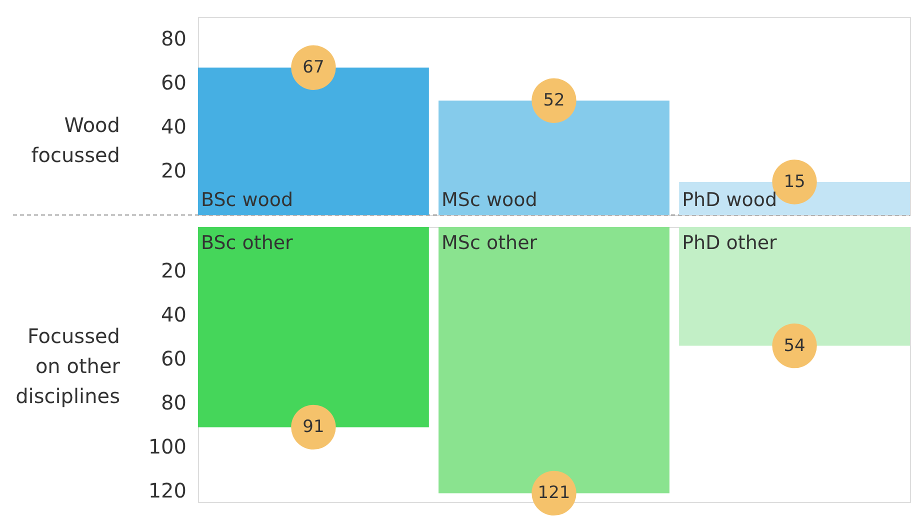 The height and width of the screenshot is (516, 915). Describe the element at coordinates (247, 200) in the screenshot. I see `annotation: BSc wood` at that location.